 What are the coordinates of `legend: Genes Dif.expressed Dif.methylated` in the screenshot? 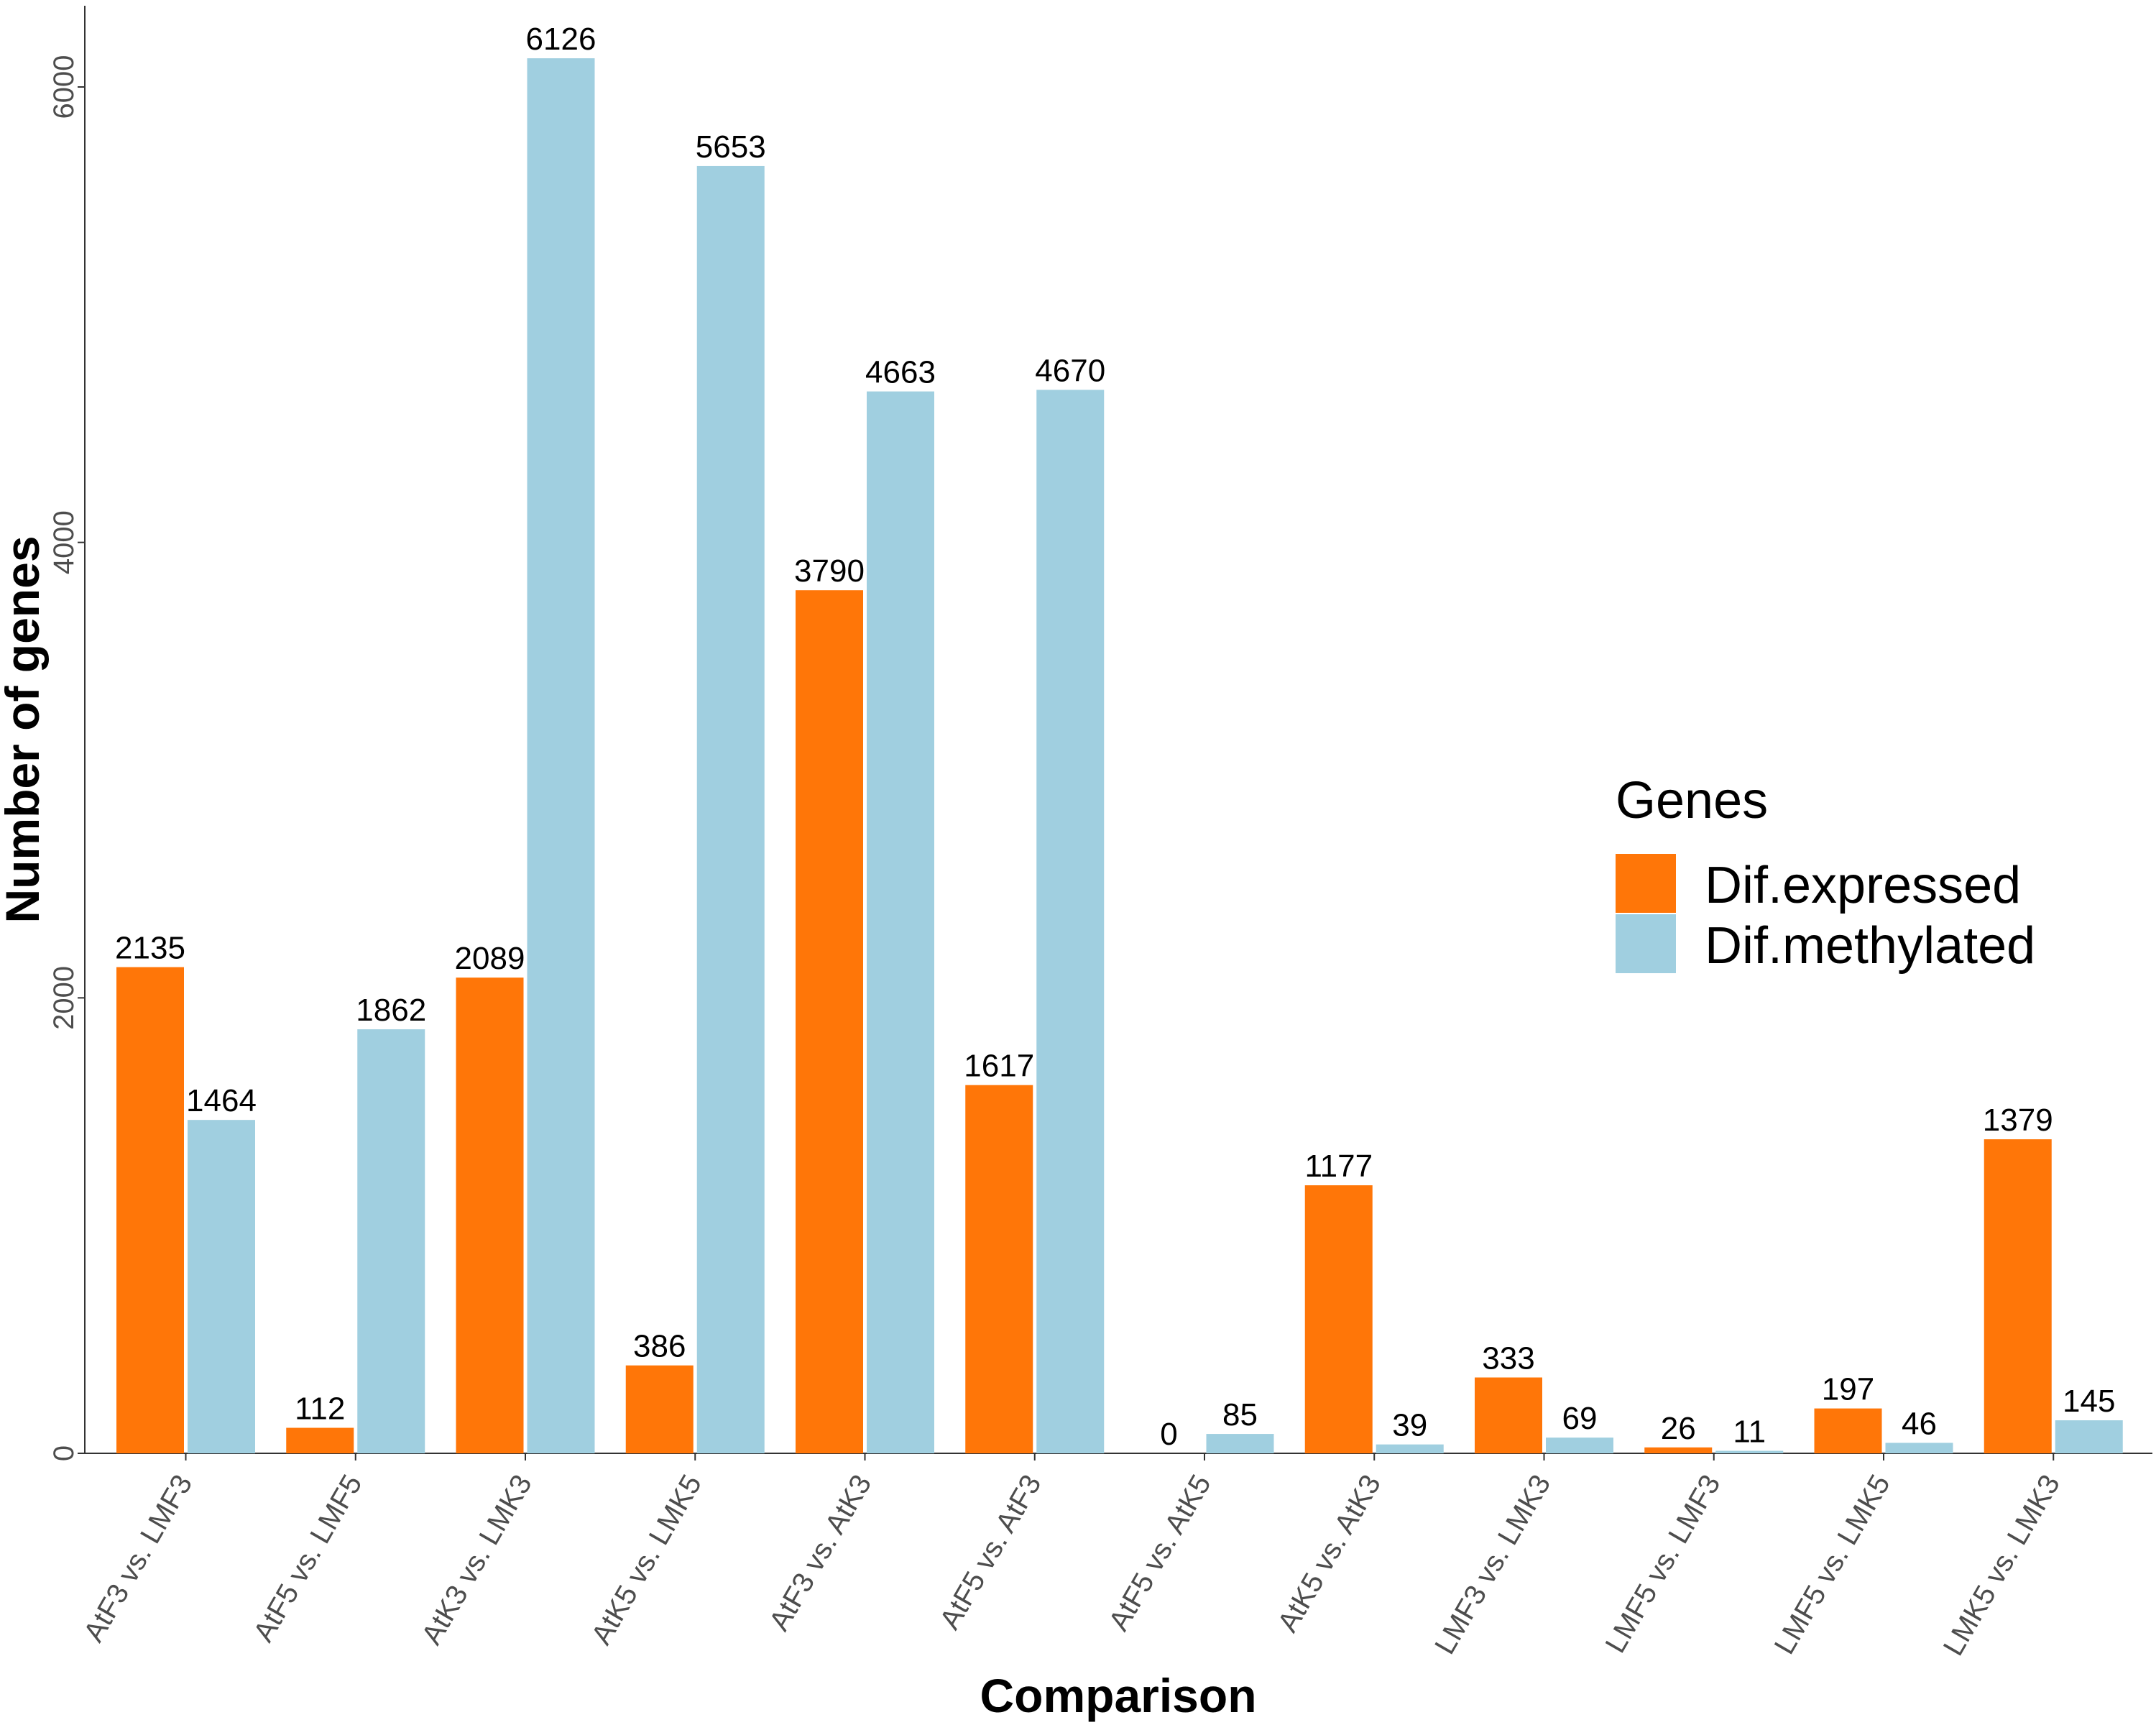 It's located at (1825, 873).